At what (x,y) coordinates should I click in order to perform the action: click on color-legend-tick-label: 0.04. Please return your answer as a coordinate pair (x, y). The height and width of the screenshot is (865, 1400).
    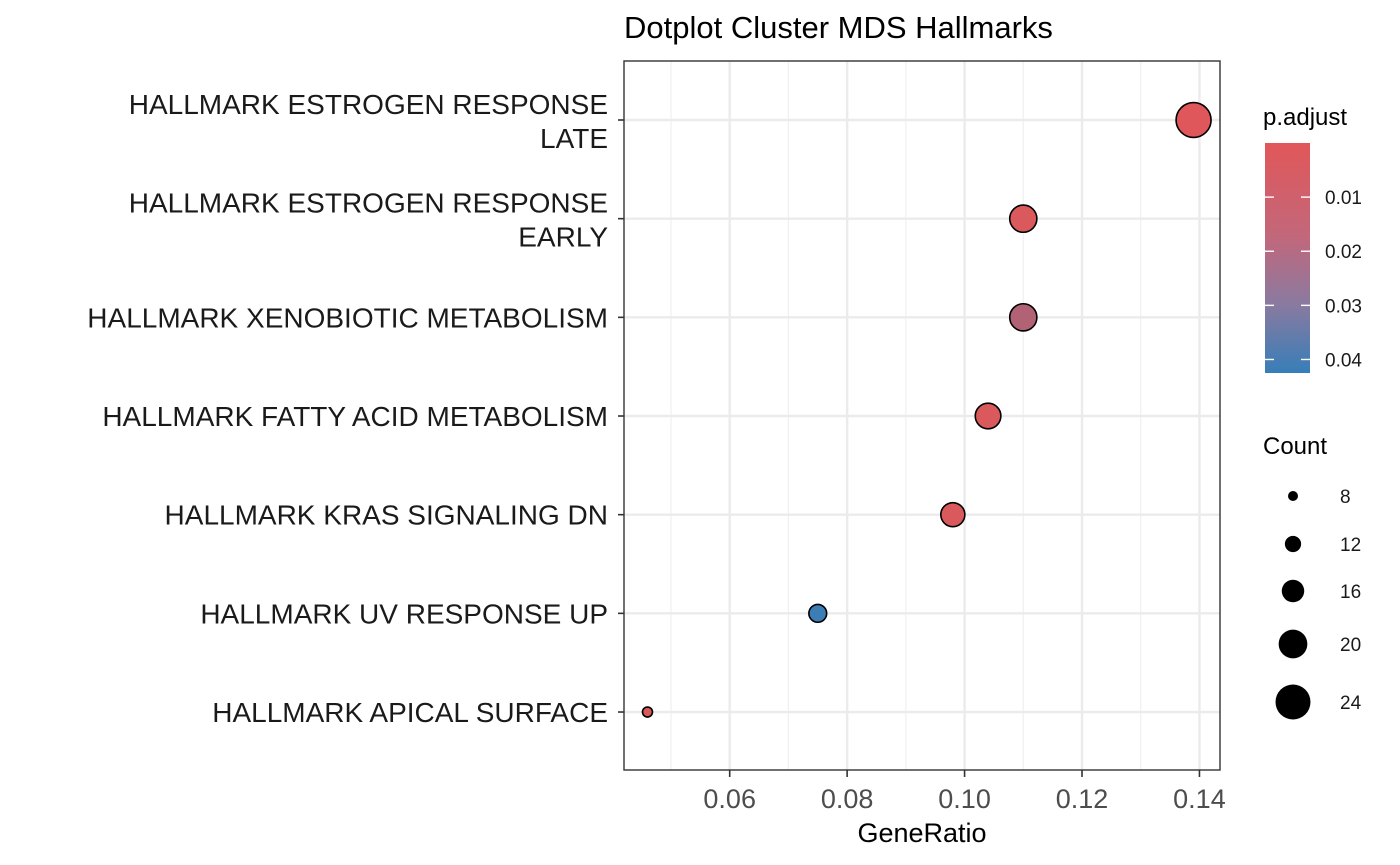
    Looking at the image, I should click on (1343, 360).